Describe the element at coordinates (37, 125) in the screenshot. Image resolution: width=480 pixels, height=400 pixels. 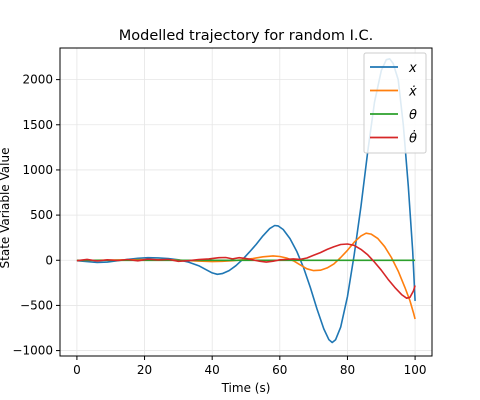
I see `y-tick-label: 1500` at that location.